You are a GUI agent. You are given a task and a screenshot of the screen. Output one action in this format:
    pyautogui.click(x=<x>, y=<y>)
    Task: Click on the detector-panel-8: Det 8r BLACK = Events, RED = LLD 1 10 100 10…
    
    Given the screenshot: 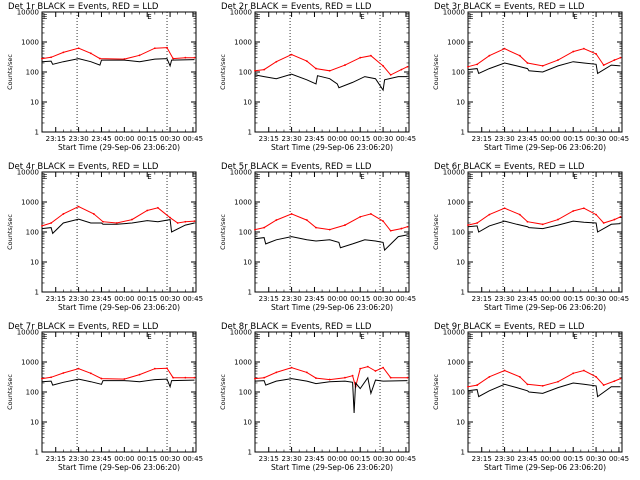 What is the action you would take?
    pyautogui.click(x=319, y=400)
    